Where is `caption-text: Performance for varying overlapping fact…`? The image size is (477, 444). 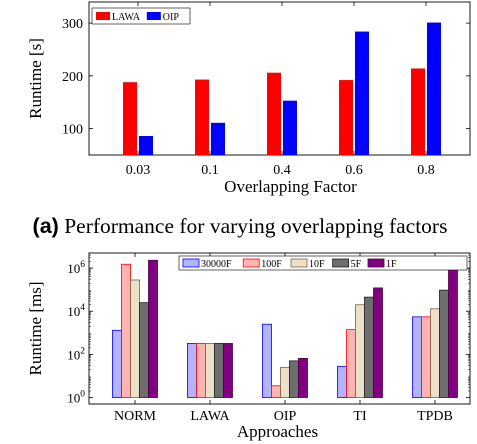
caption-text: Performance for varying overlapping fact… is located at coordinates (256, 226).